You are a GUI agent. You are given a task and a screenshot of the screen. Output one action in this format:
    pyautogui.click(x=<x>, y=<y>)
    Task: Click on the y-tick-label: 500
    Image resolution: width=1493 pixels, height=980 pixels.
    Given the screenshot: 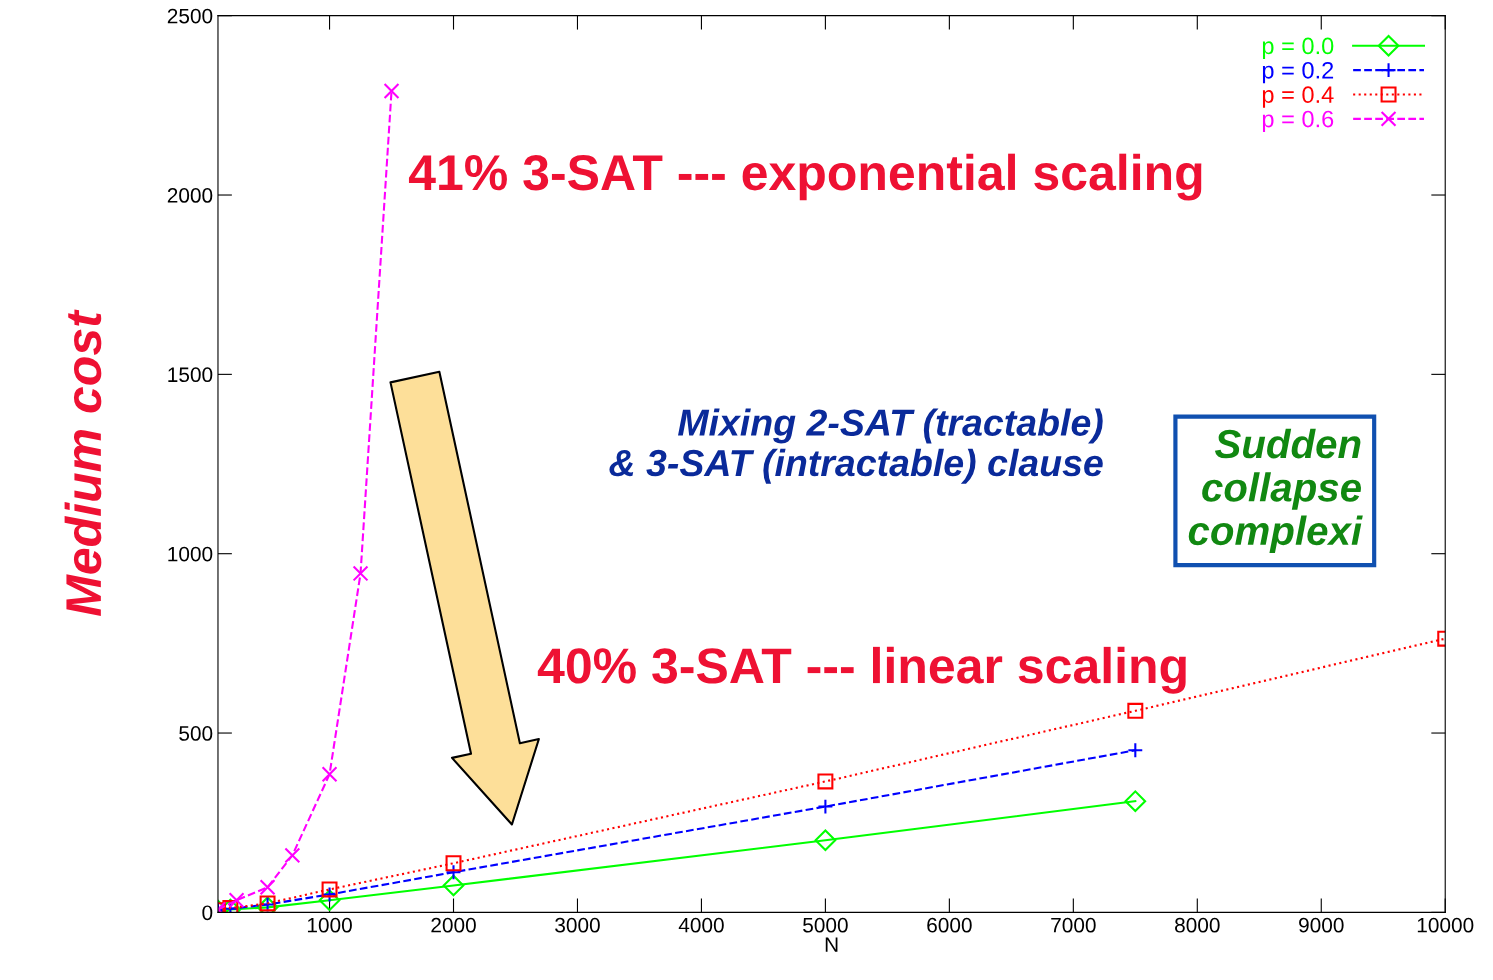 What is the action you would take?
    pyautogui.click(x=196, y=733)
    